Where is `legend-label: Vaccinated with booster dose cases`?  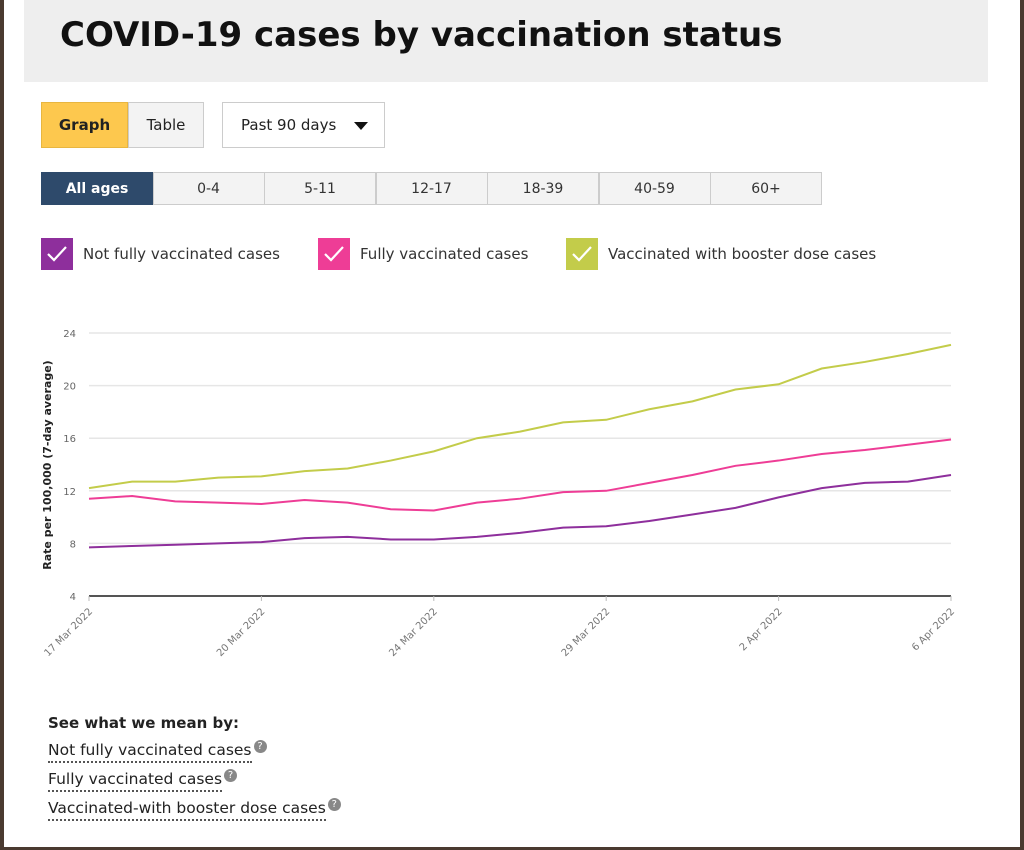 legend-label: Vaccinated with booster dose cases is located at coordinates (742, 254).